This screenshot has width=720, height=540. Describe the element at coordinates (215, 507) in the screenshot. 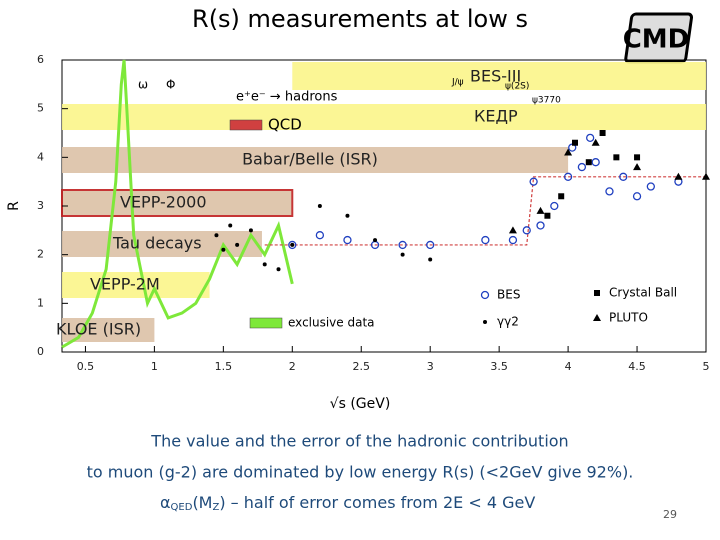

I see `subscript: Z` at that location.